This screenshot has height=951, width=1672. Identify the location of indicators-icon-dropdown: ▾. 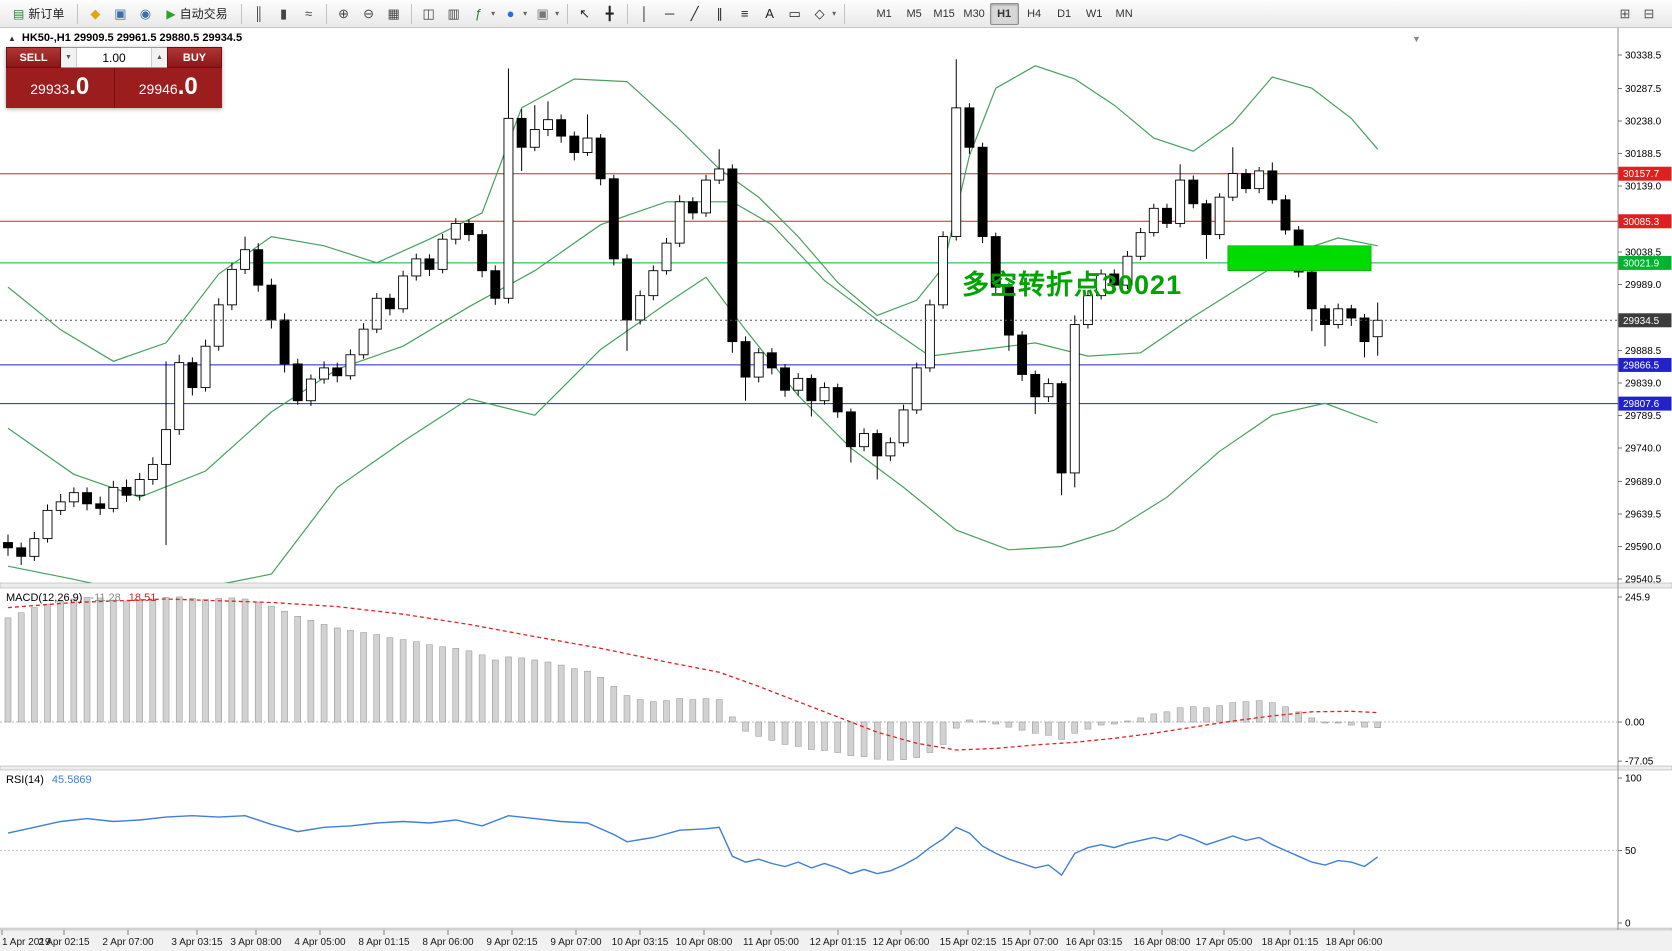
(493, 13).